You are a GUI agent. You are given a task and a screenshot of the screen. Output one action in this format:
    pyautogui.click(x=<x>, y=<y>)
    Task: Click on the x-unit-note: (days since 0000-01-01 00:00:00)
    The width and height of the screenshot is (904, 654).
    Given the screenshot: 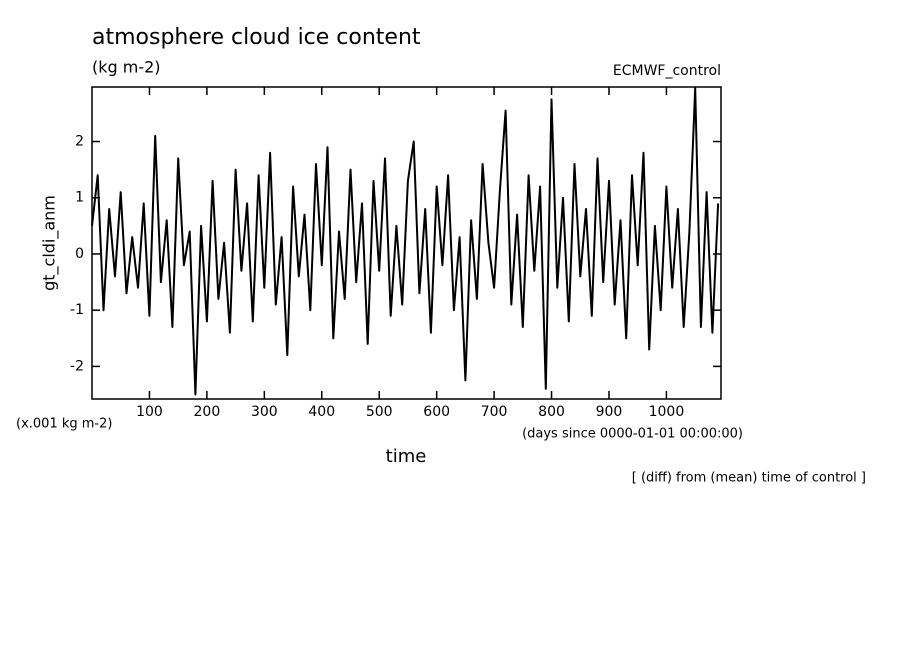 What is the action you would take?
    pyautogui.click(x=632, y=434)
    